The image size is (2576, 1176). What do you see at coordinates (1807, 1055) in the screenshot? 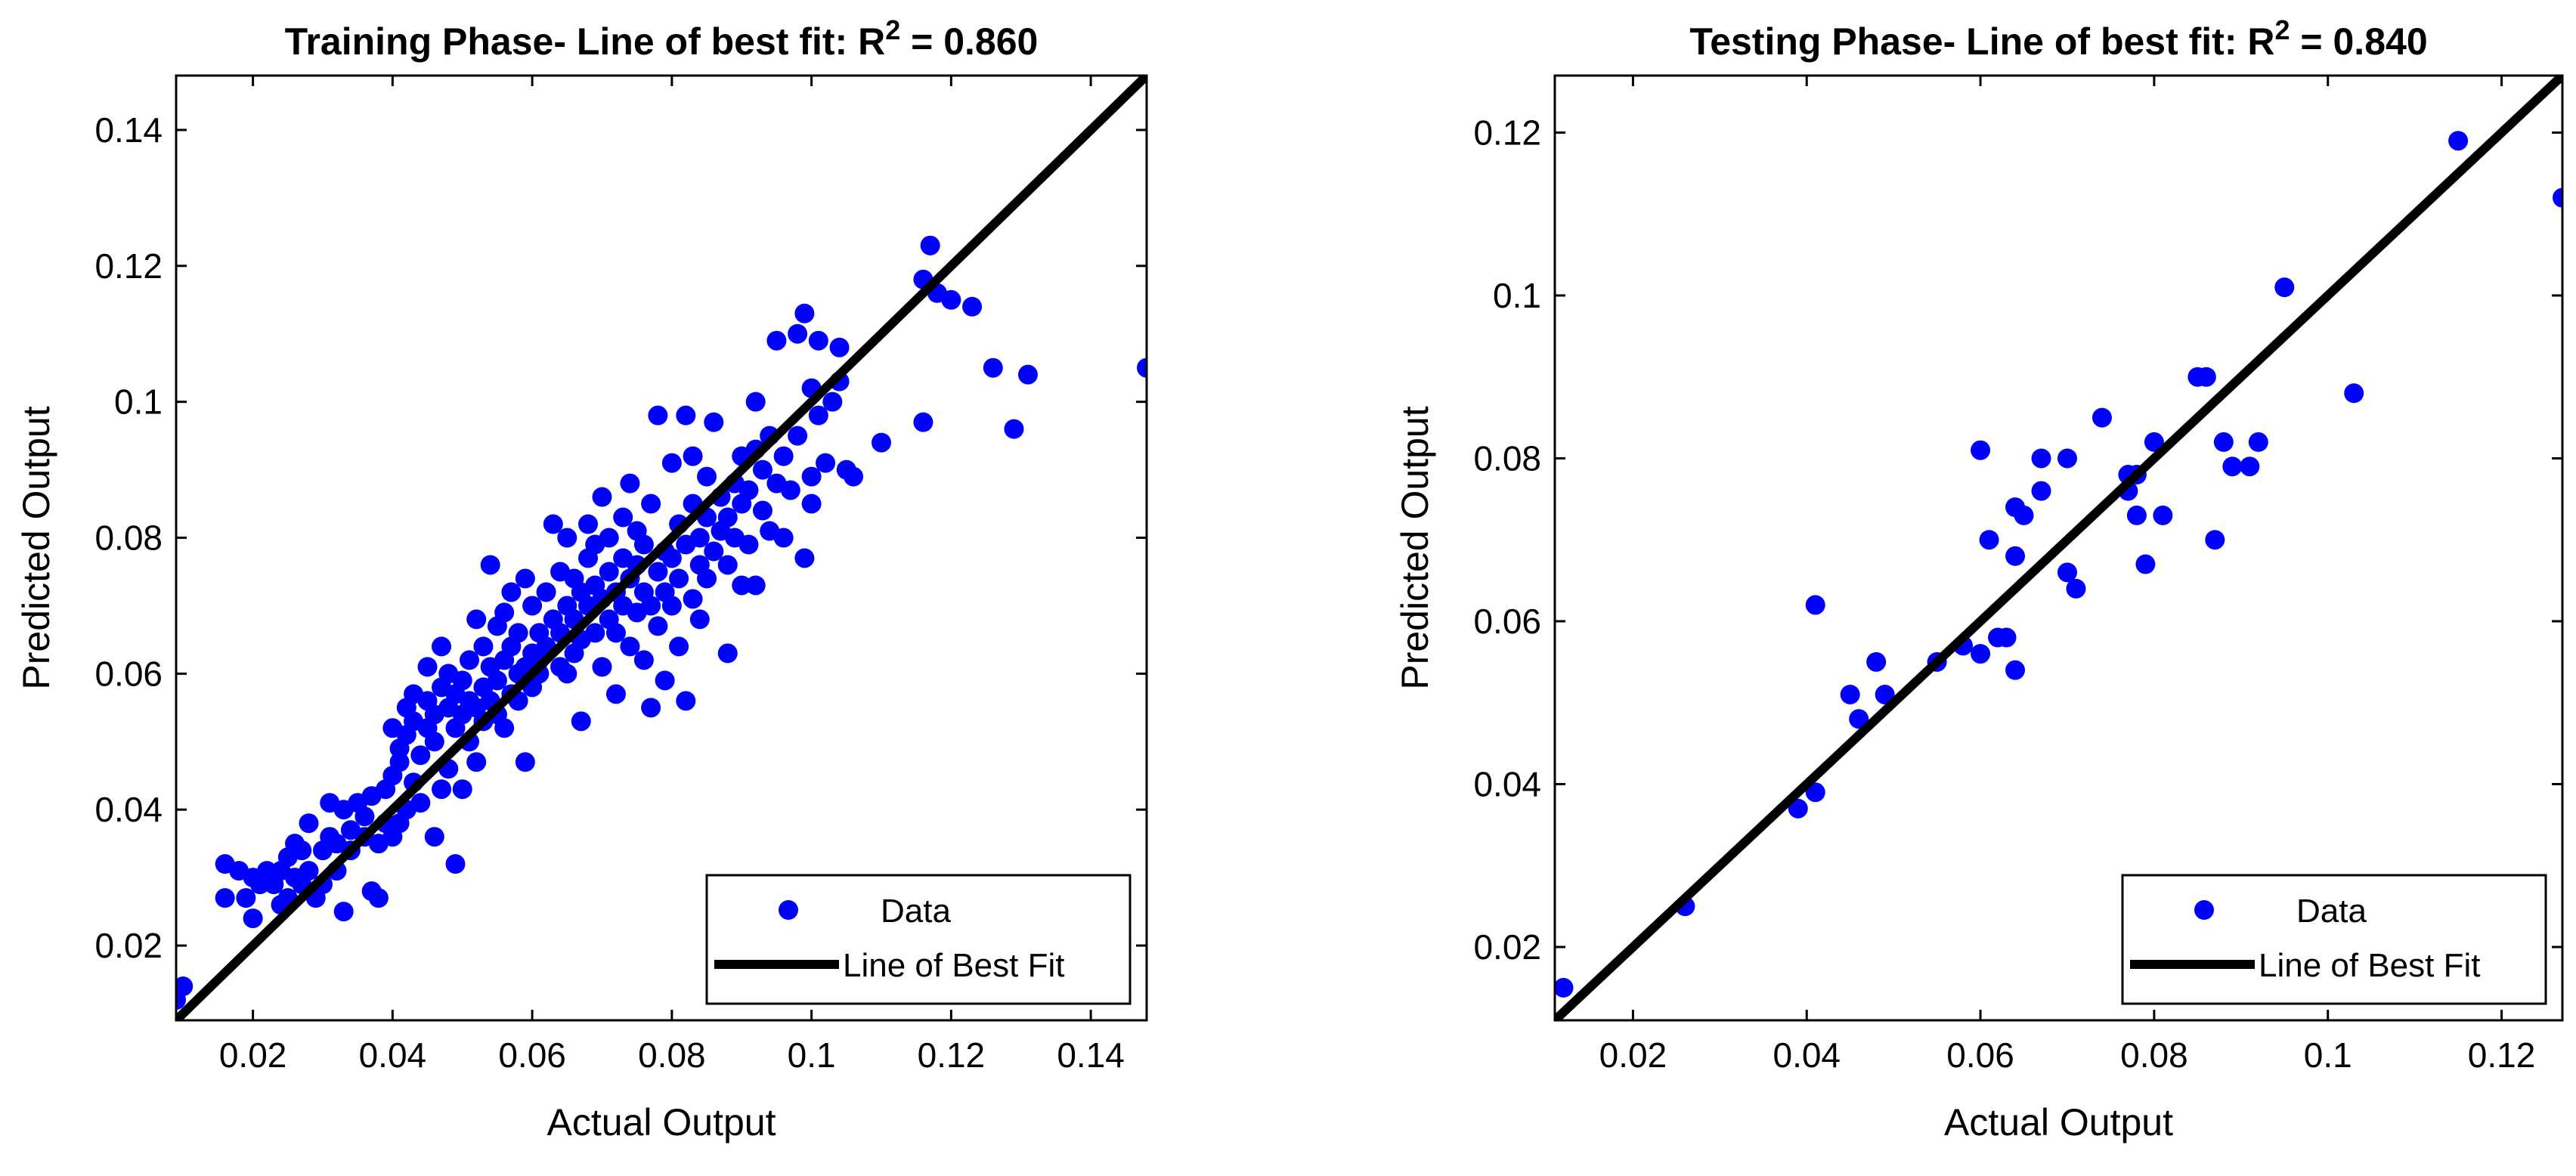
I see `x-tick-label: 0.04` at bounding box center [1807, 1055].